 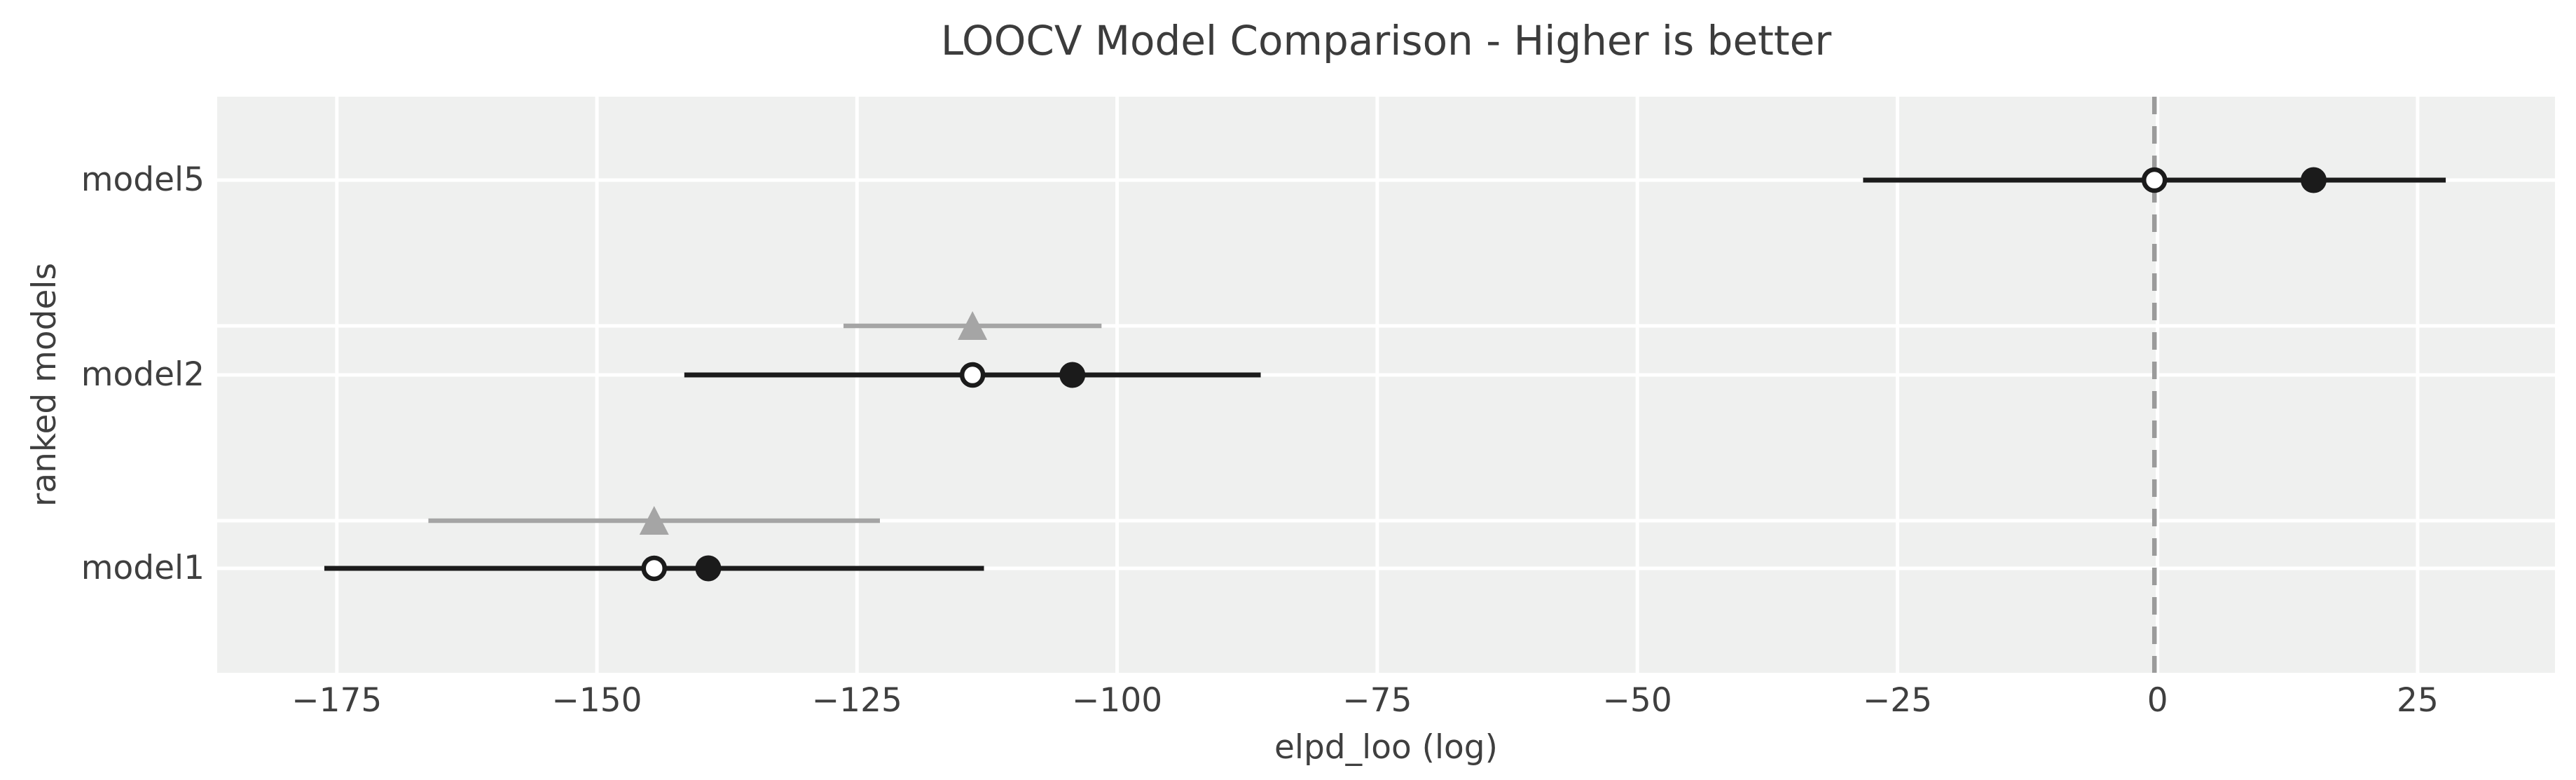 I want to click on y-tick-label-model2: model2, so click(x=143, y=375).